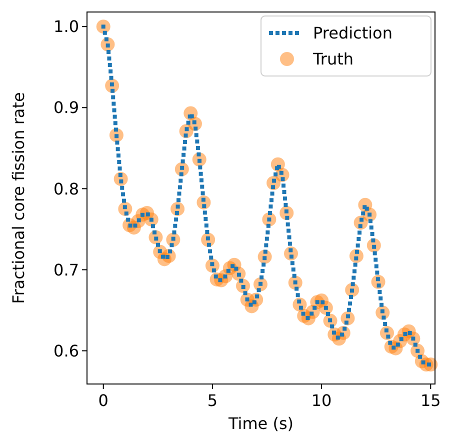 This screenshot has height=437, width=449. Describe the element at coordinates (66, 350) in the screenshot. I see `y-tick-label: 0.6` at that location.